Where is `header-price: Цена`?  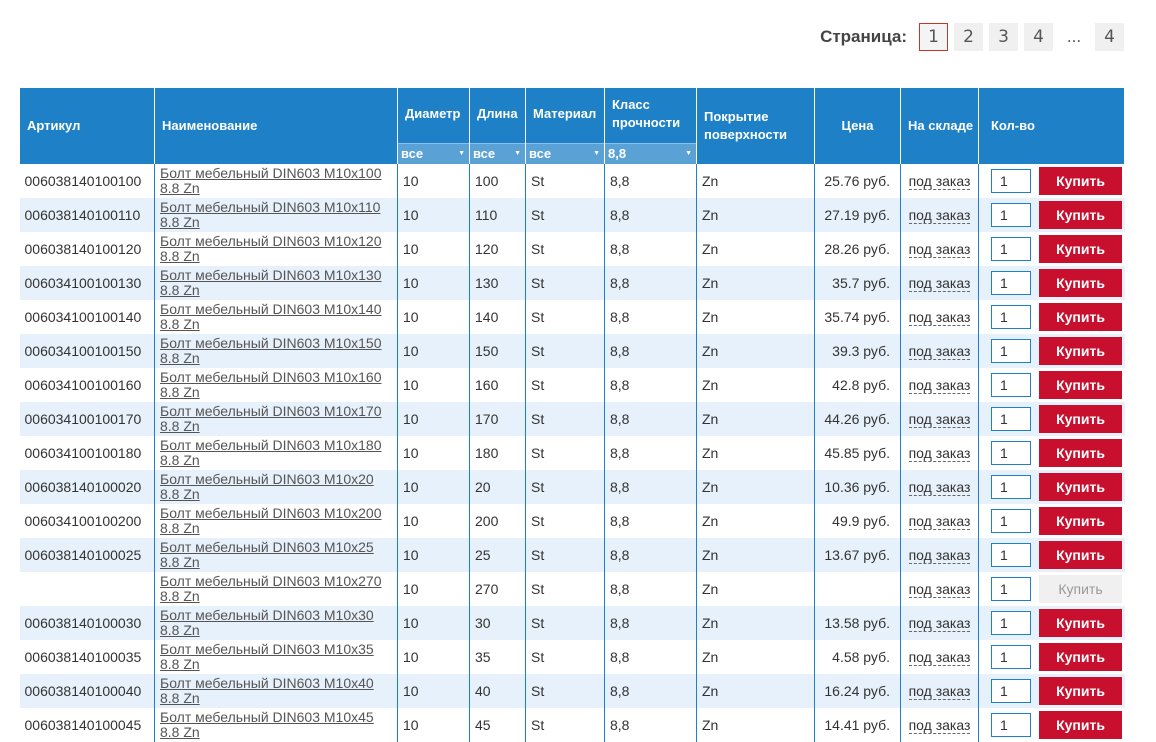 header-price: Цена is located at coordinates (857, 126).